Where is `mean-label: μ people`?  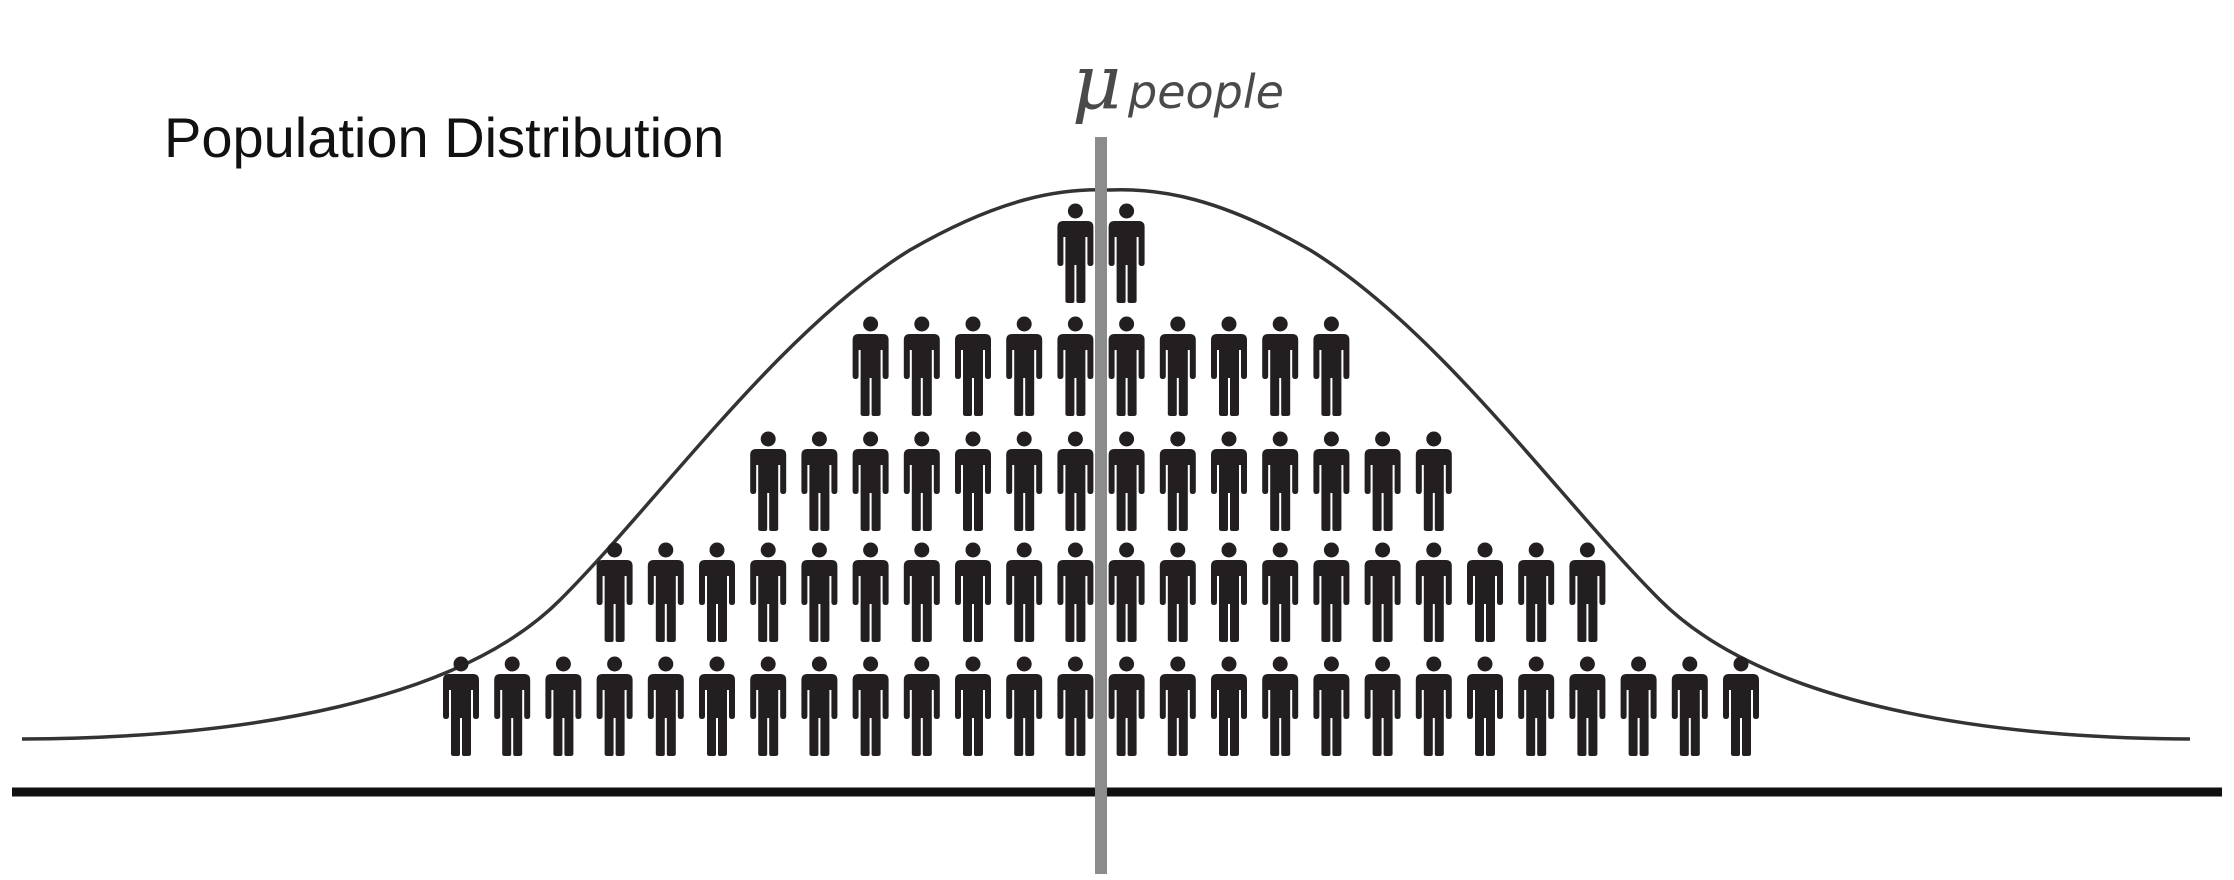 mean-label: μ people is located at coordinates (1178, 81).